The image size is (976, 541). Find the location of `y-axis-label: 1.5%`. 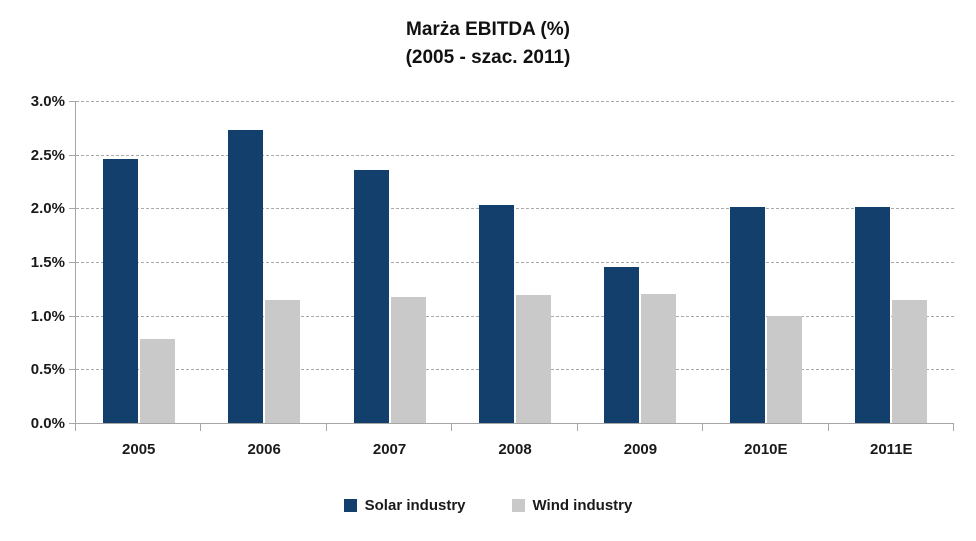

y-axis-label: 1.5% is located at coordinates (47, 262).